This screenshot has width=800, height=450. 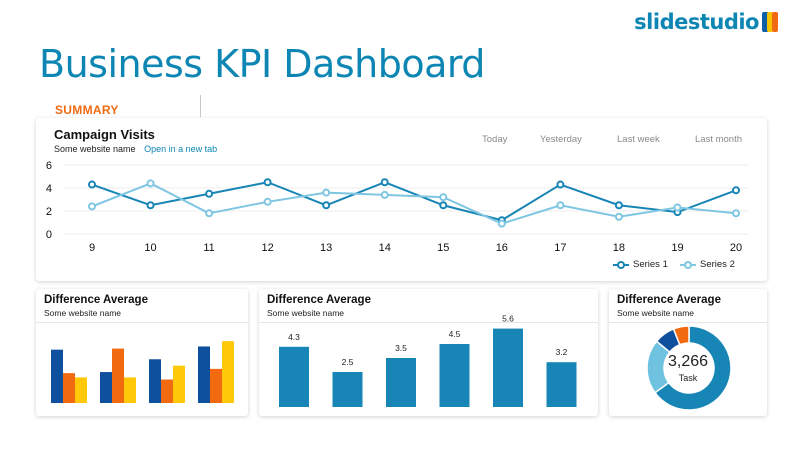 I want to click on x-tick-label: 11, so click(x=208, y=248).